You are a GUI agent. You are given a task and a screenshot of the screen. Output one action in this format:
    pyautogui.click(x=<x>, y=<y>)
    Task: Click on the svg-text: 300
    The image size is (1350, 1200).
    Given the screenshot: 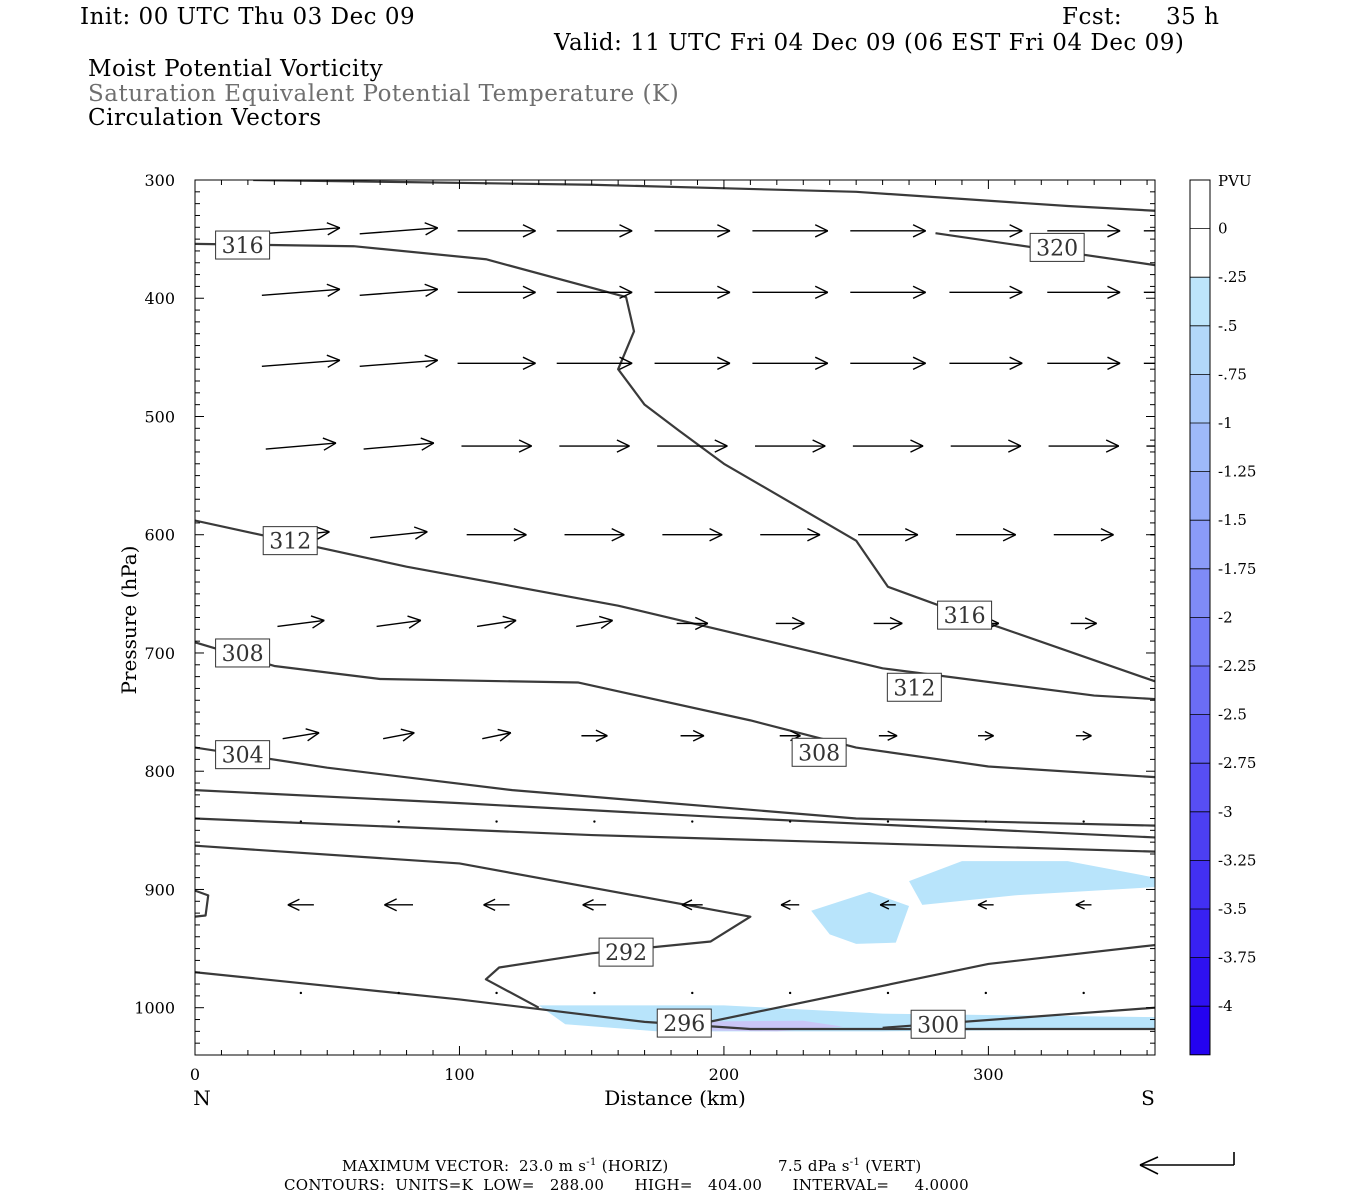 What is the action you would take?
    pyautogui.click(x=938, y=1025)
    